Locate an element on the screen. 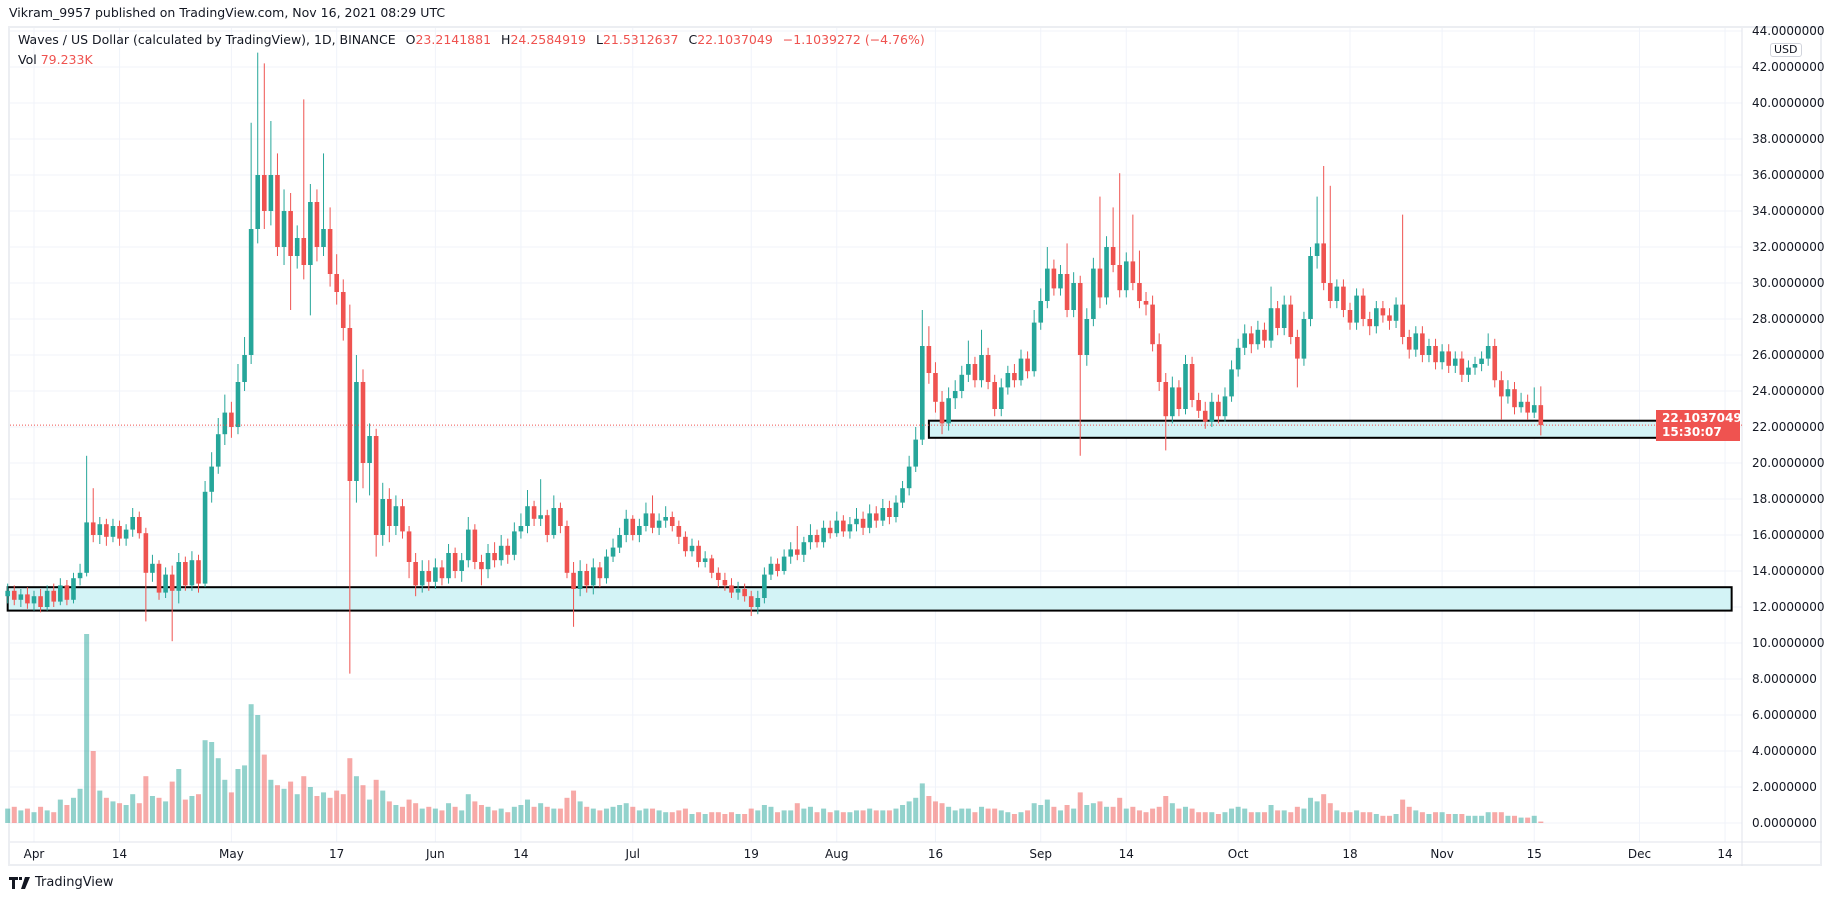 The width and height of the screenshot is (1834, 902). time-tick-label: Sep is located at coordinates (1040, 854).